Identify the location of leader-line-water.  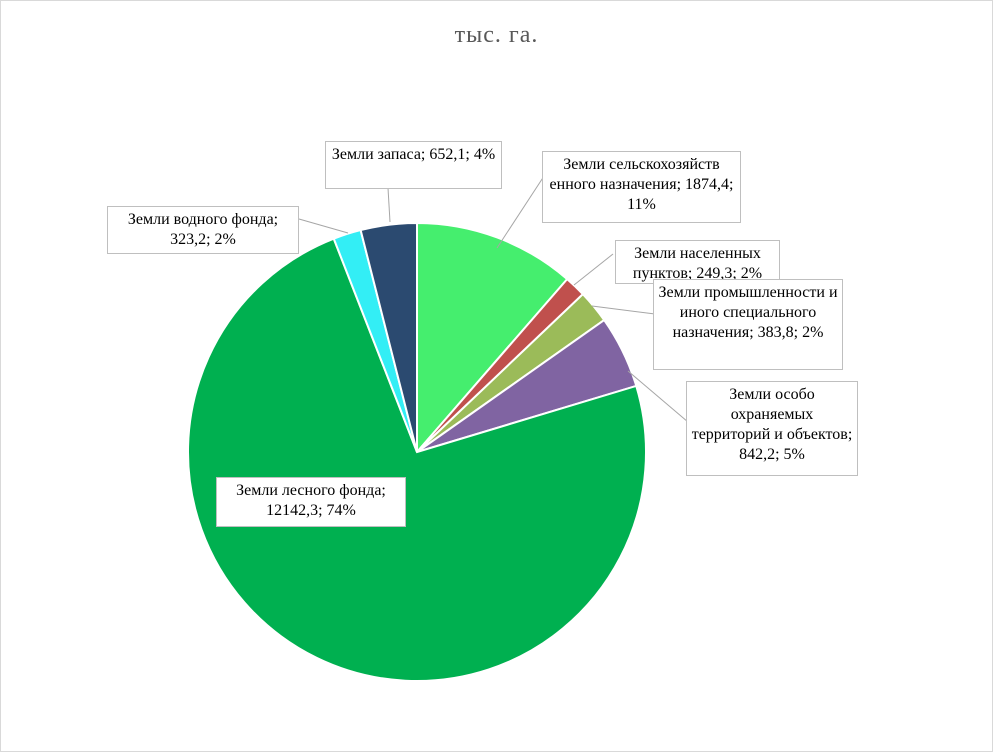
(323, 226).